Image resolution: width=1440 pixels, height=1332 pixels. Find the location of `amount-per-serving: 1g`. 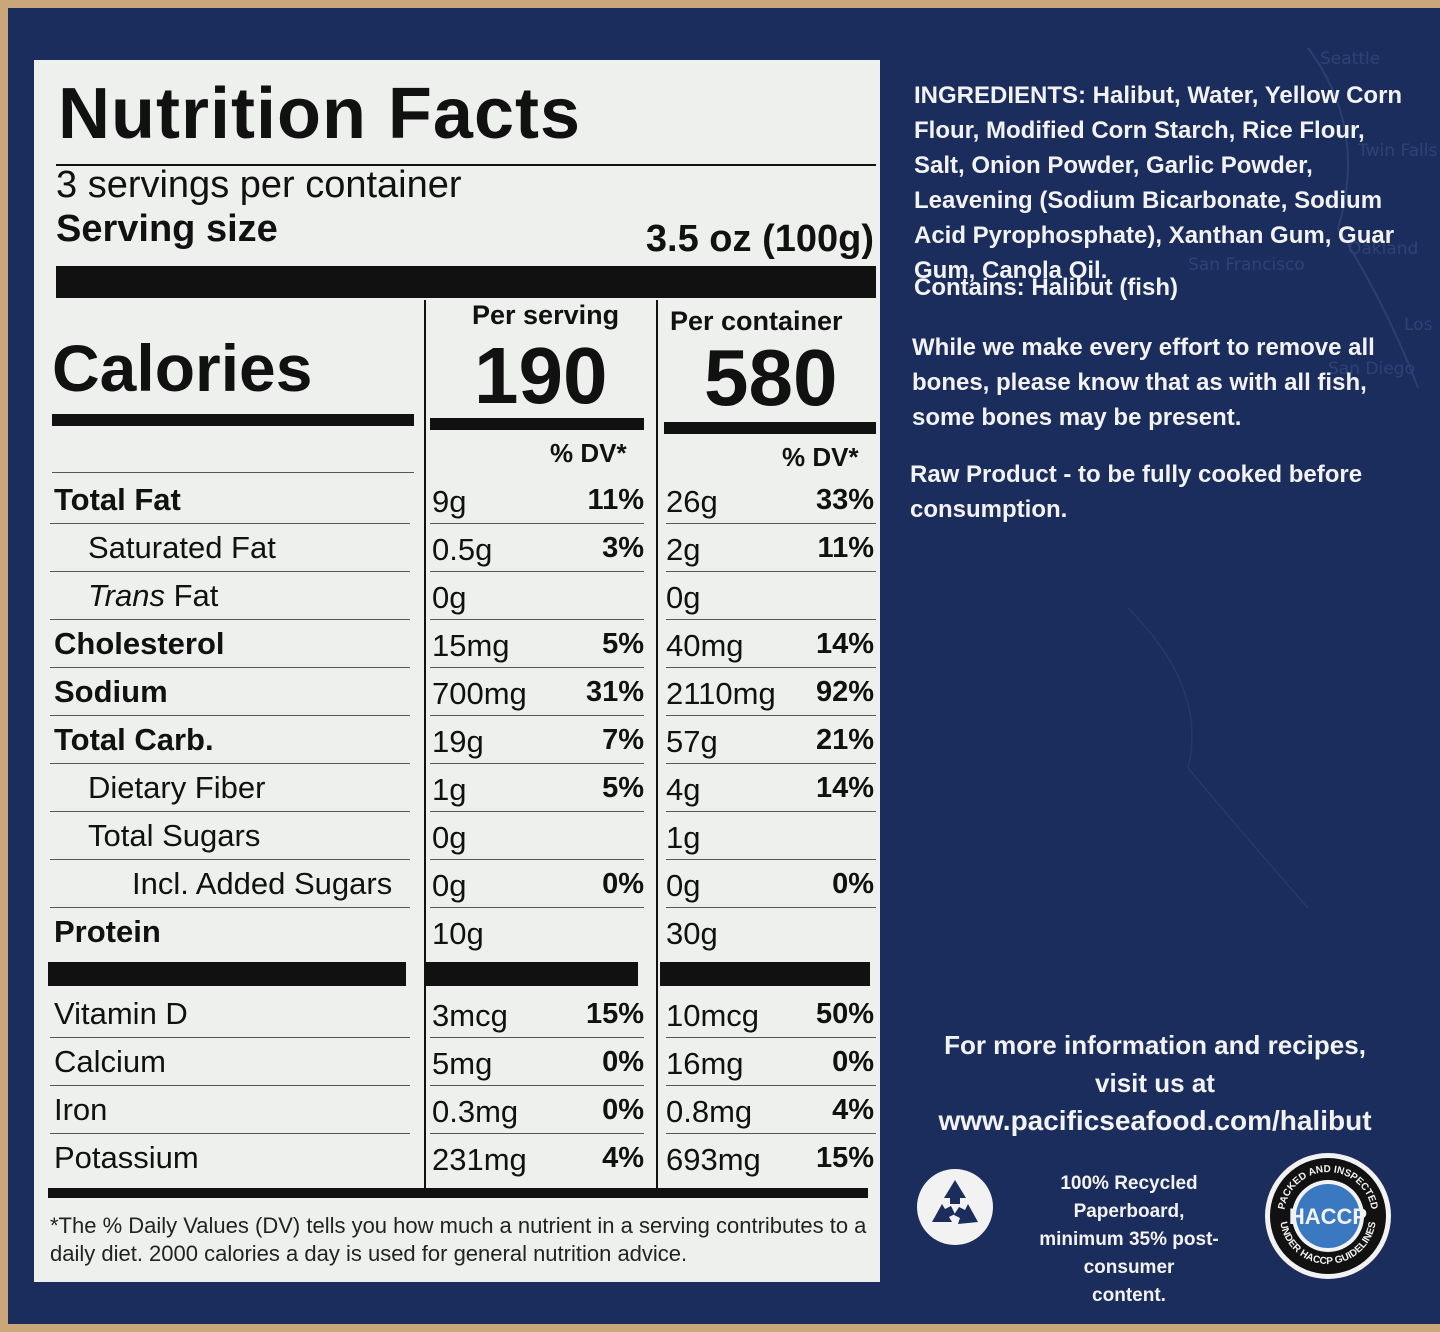

amount-per-serving: 1g is located at coordinates (449, 789).